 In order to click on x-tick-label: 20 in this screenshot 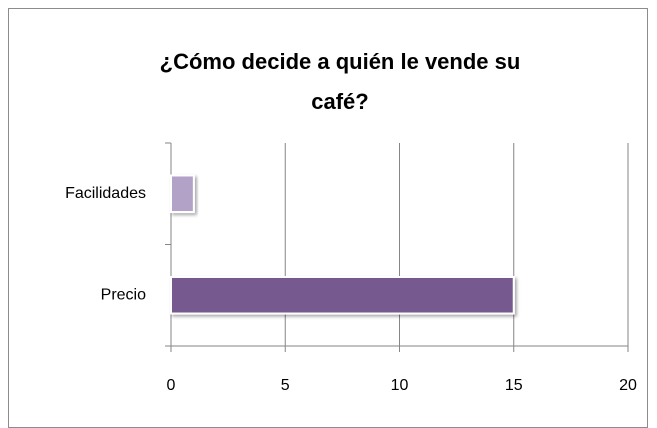, I will do `click(628, 385)`.